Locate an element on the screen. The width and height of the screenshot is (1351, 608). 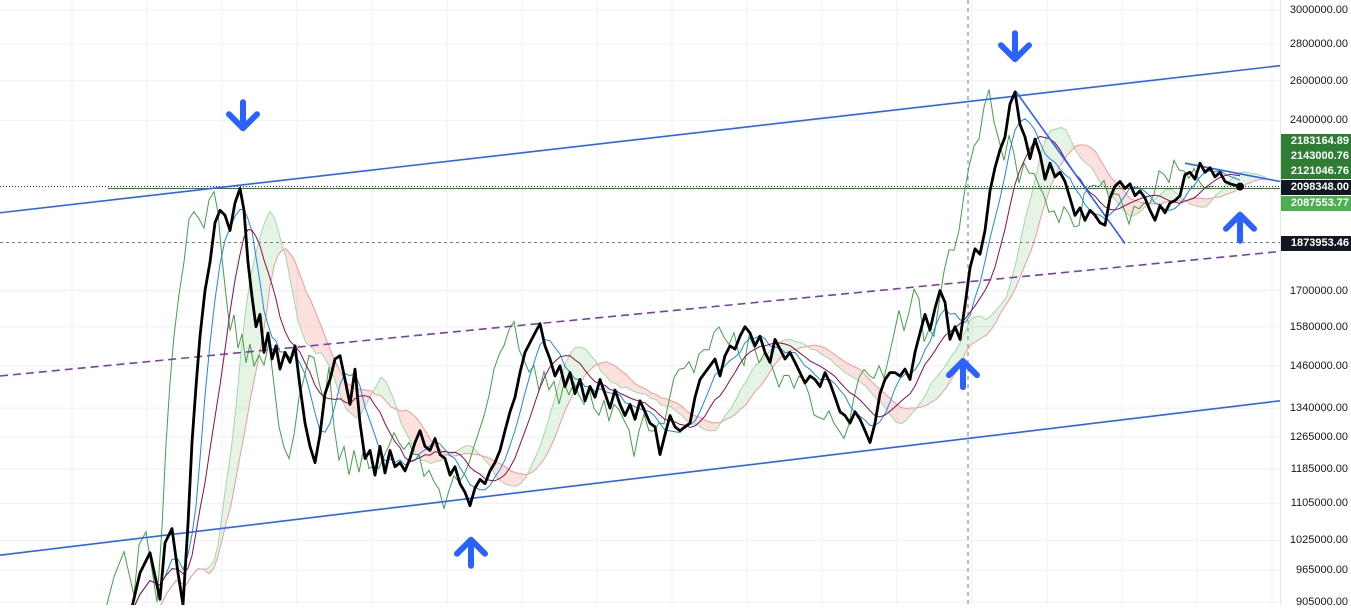
price-tag: 1873953.46 is located at coordinates (1316, 243).